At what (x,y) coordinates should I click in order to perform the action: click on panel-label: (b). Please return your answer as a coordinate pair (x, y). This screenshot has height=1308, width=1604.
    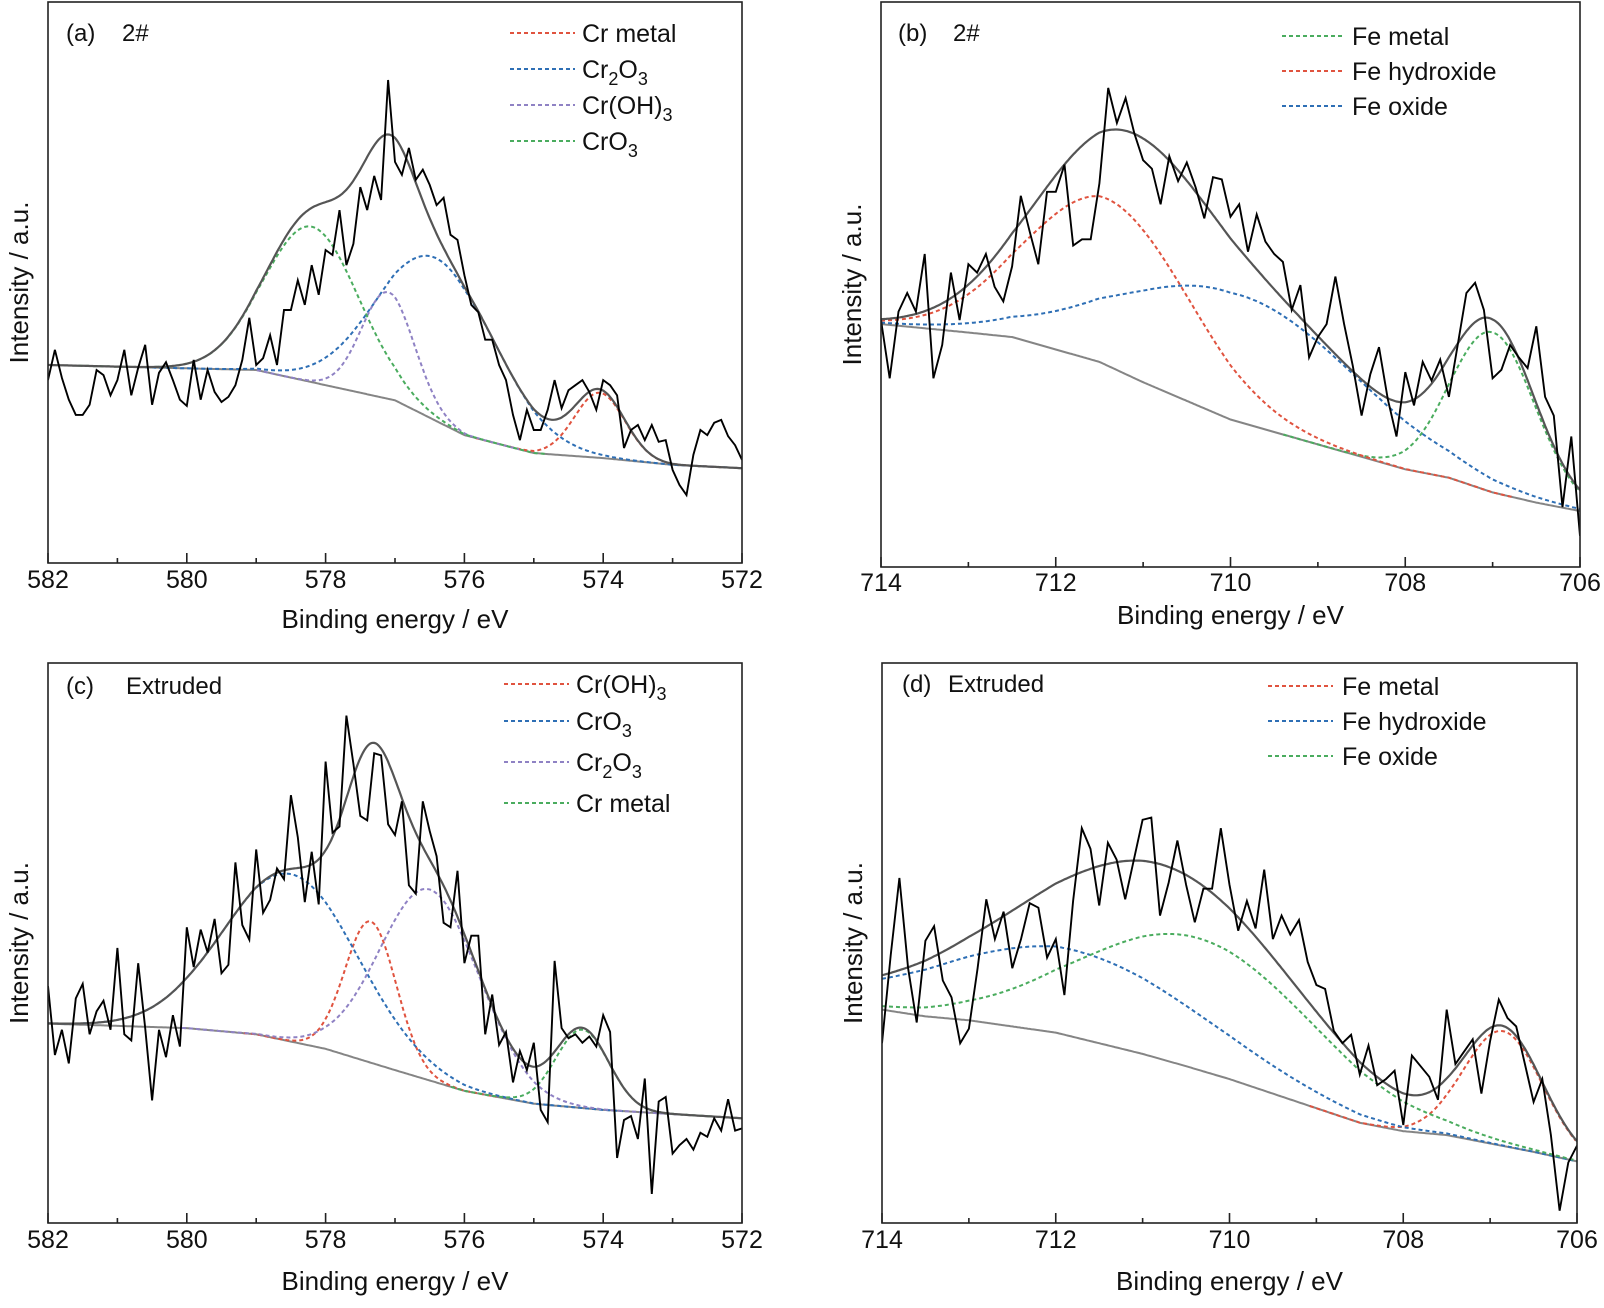
    Looking at the image, I should click on (912, 33).